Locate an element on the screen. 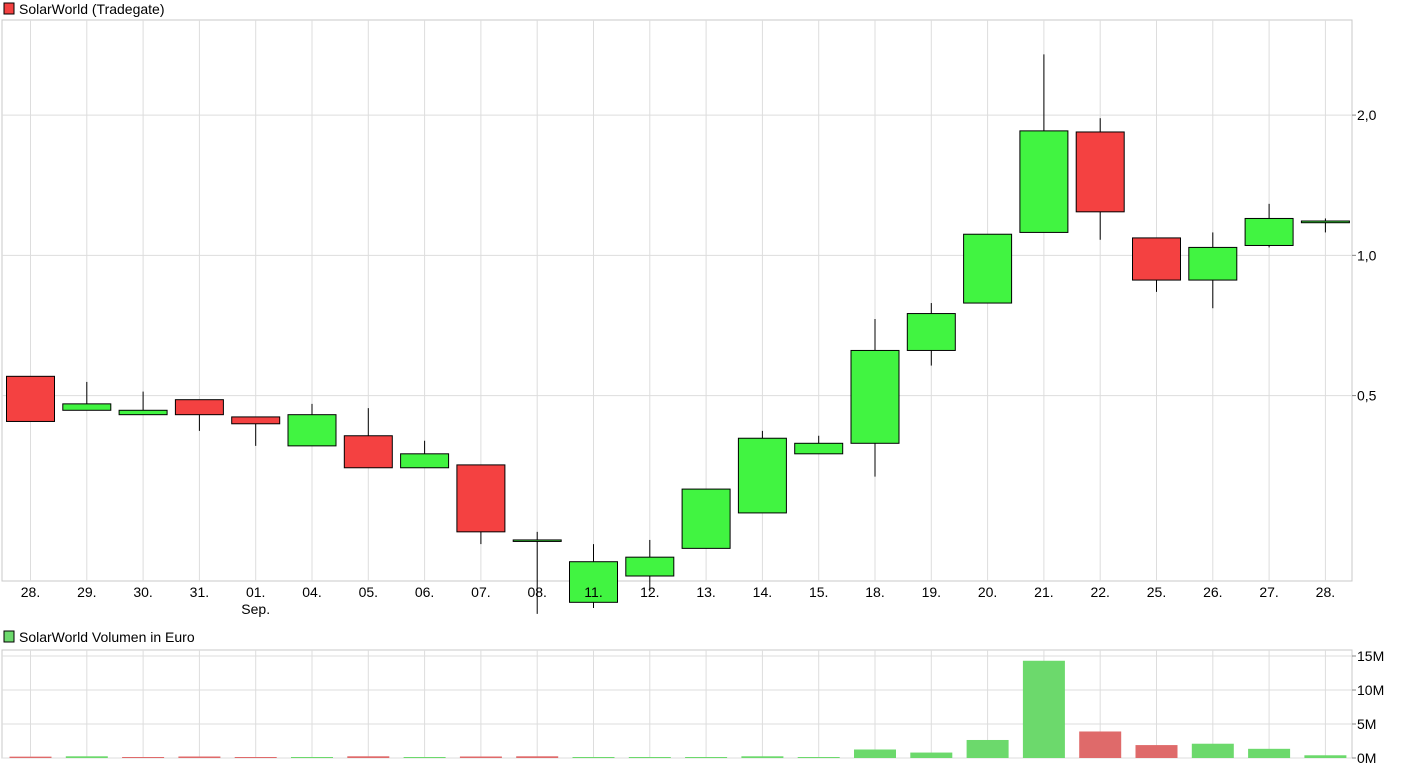 This screenshot has height=772, width=1410. volume-y-axis: 0M 5M 10M 15M is located at coordinates (1368, 707).